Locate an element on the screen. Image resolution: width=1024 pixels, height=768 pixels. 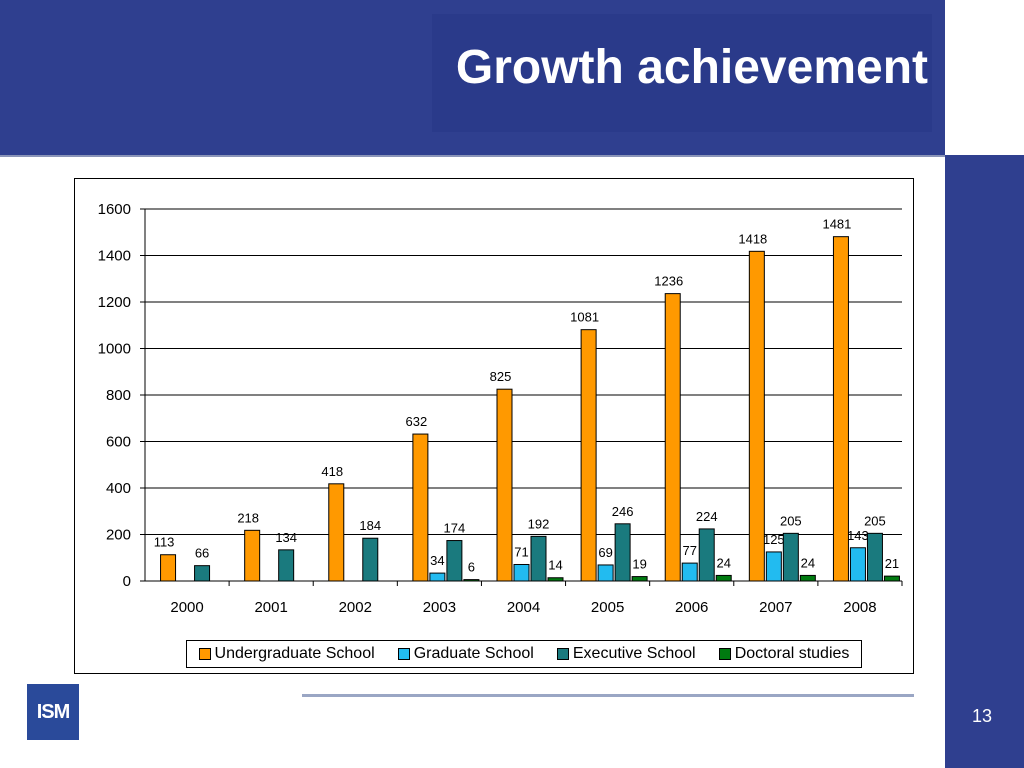
data-label: 1081 is located at coordinates (584, 317).